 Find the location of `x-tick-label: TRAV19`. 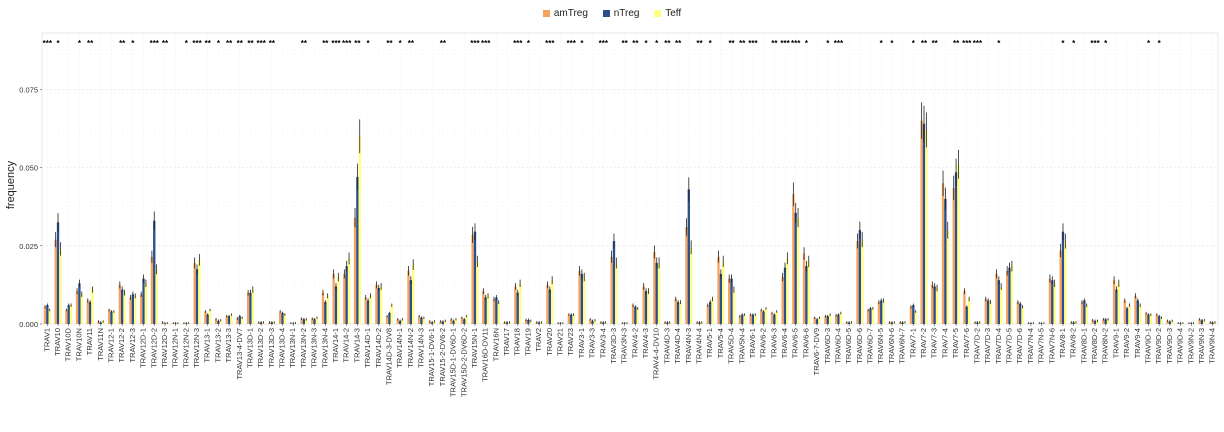

x-tick-label: TRAV19 is located at coordinates (527, 342).